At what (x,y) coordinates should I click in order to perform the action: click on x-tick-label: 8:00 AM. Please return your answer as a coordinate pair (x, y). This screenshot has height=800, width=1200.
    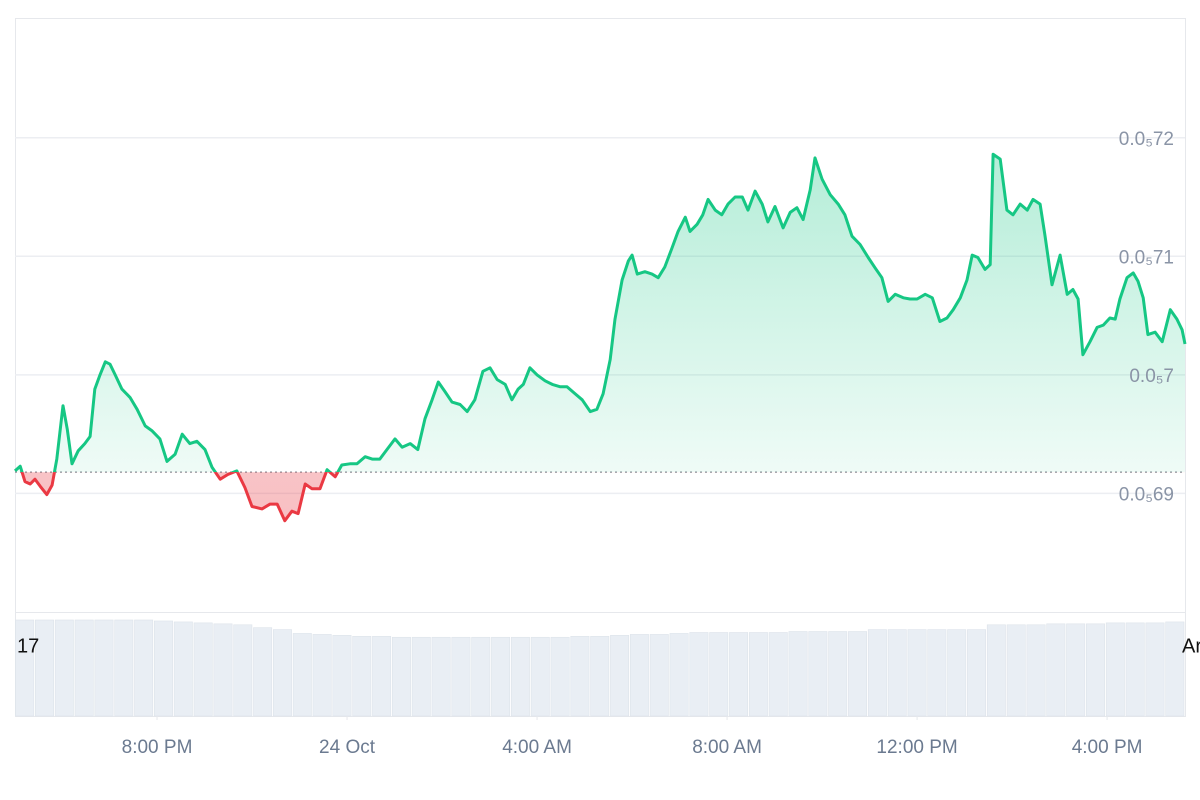
    Looking at the image, I should click on (727, 747).